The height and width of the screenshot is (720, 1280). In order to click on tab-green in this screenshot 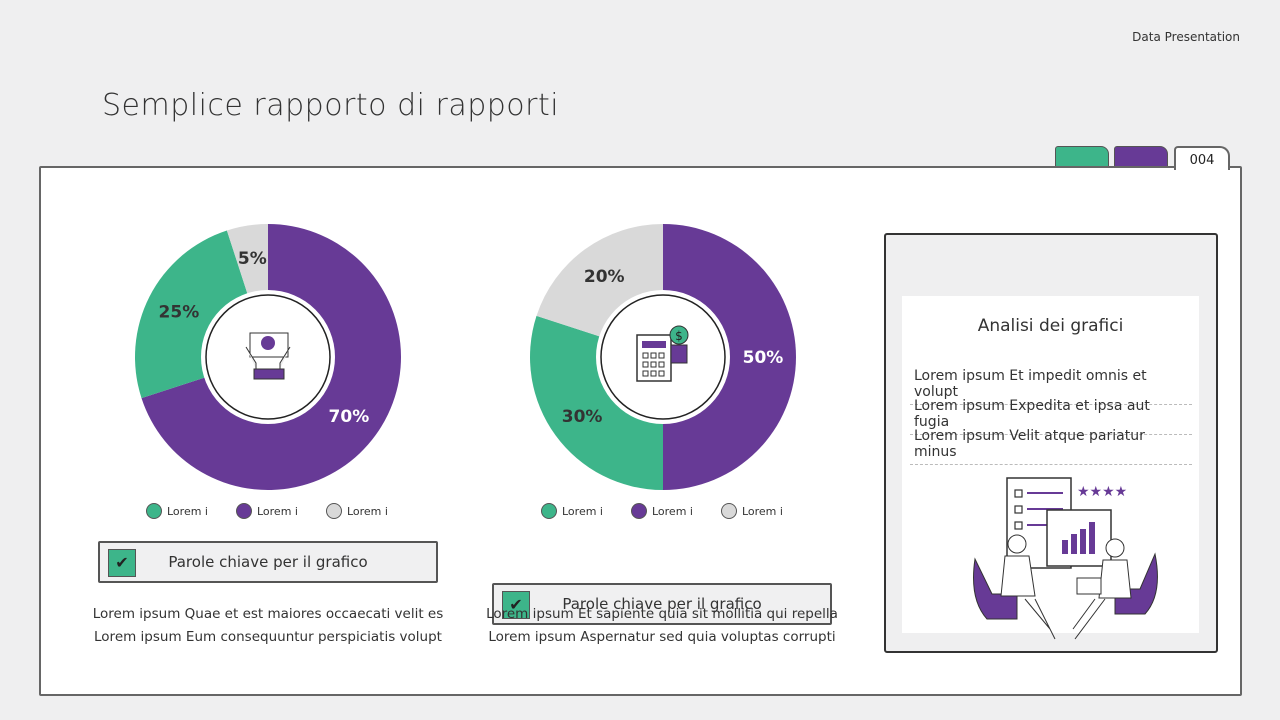, I will do `click(1082, 157)`.